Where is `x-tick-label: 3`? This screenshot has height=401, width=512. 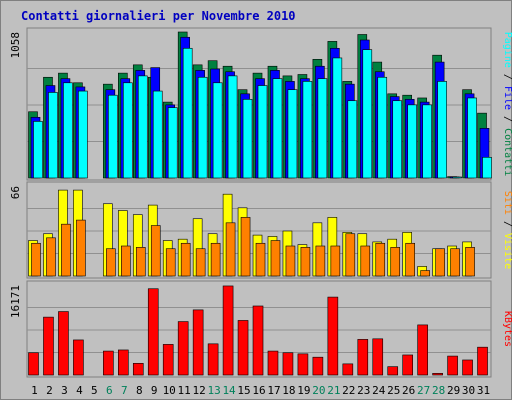 x-tick-label: 3 is located at coordinates (64, 390).